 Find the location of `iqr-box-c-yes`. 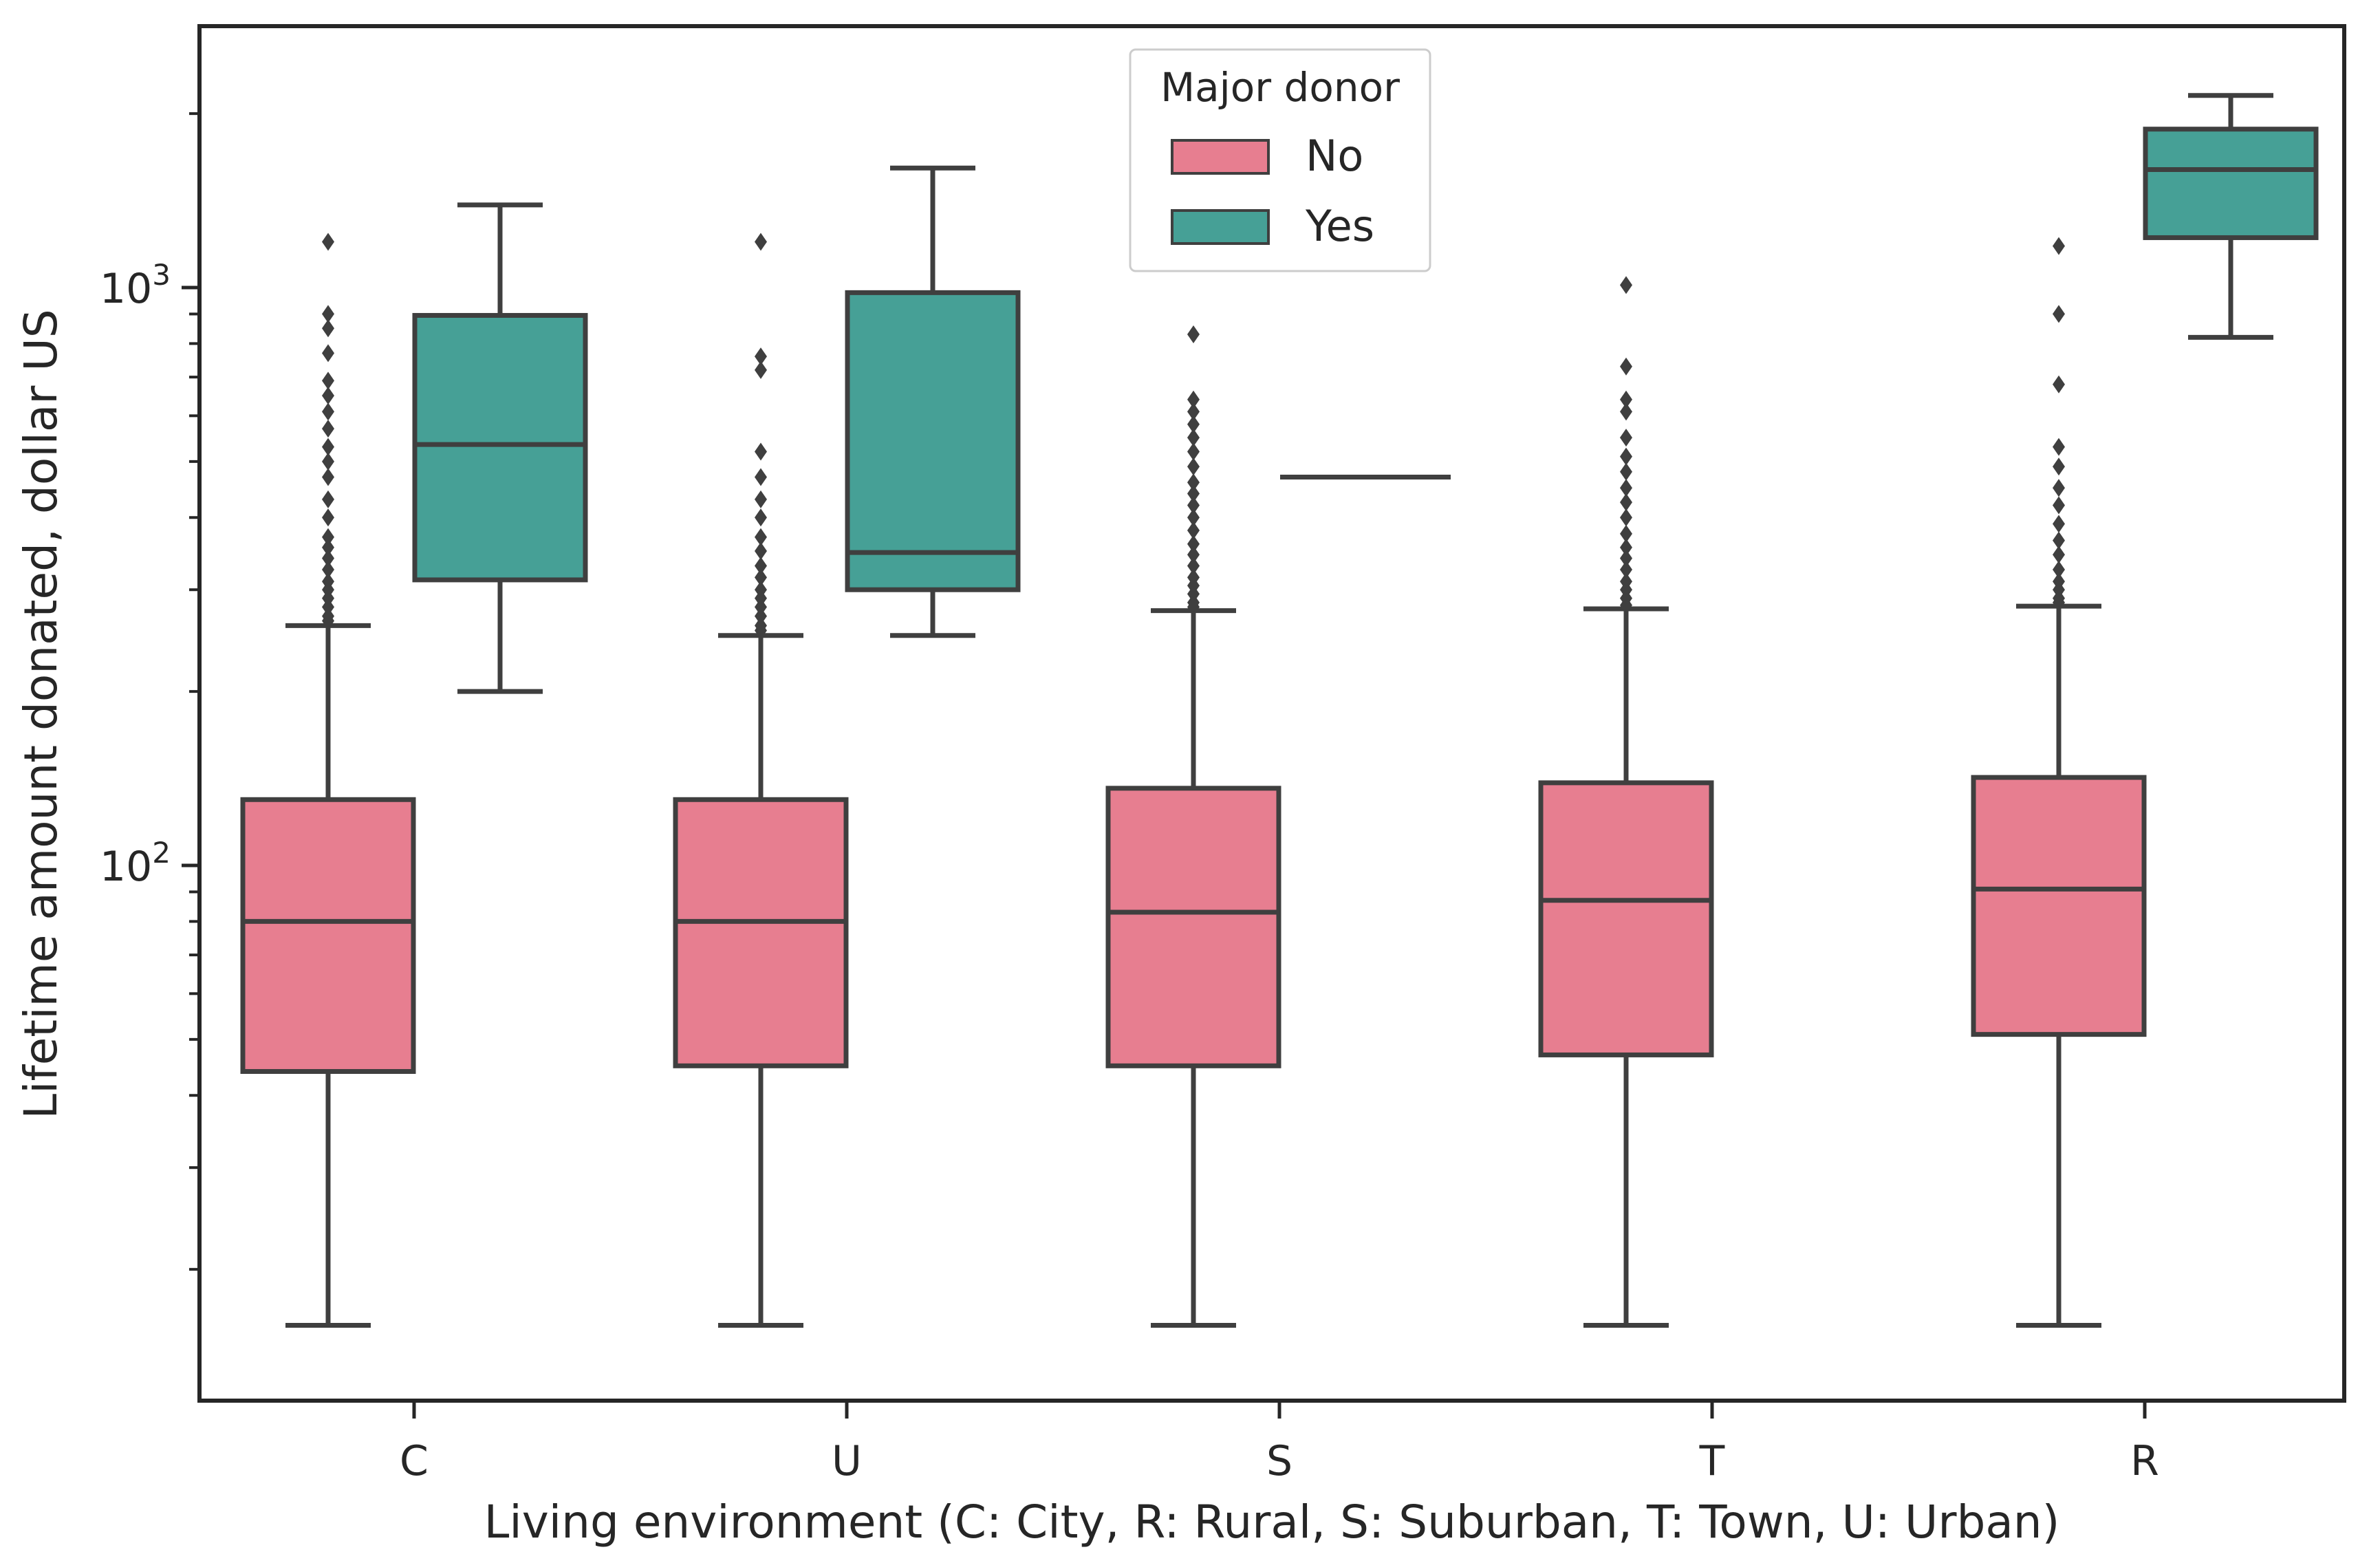

iqr-box-c-yes is located at coordinates (500, 447).